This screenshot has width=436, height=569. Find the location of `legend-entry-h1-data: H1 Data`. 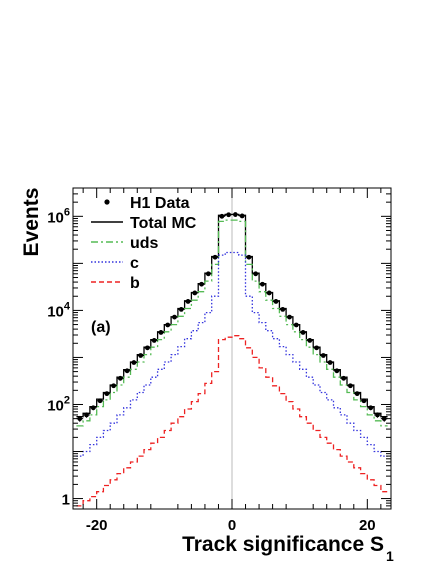

legend-entry-h1-data: H1 Data is located at coordinates (147, 203).